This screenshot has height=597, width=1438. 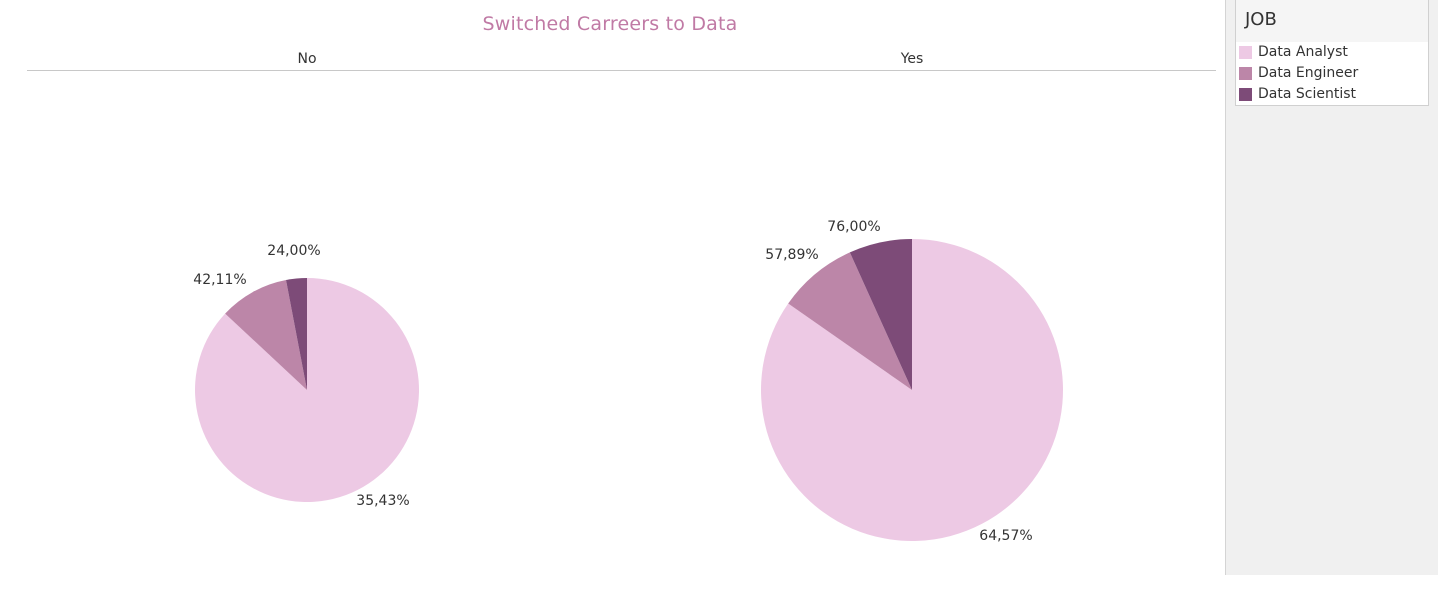 I want to click on legend-label: Data Scientist, so click(x=1307, y=94).